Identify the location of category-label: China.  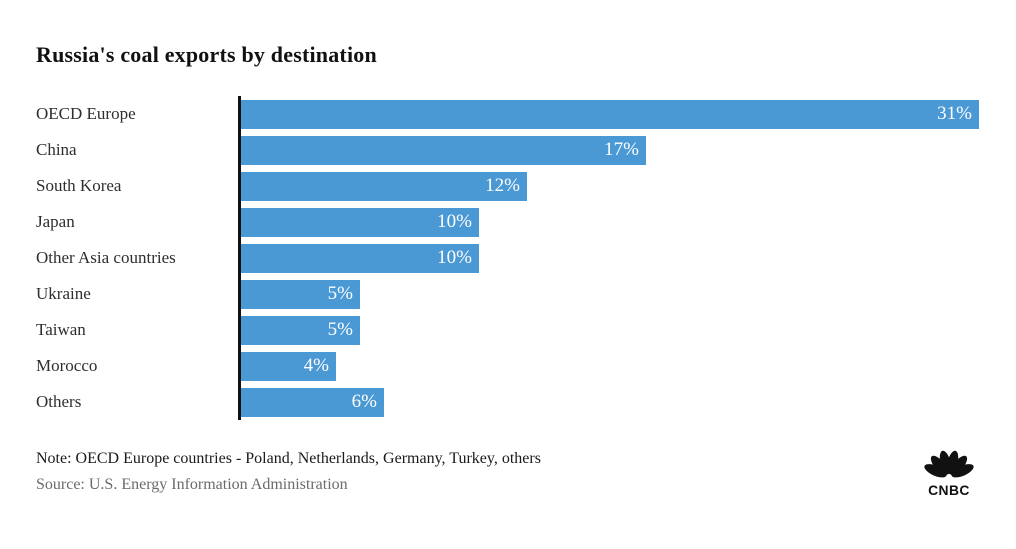
(56, 149).